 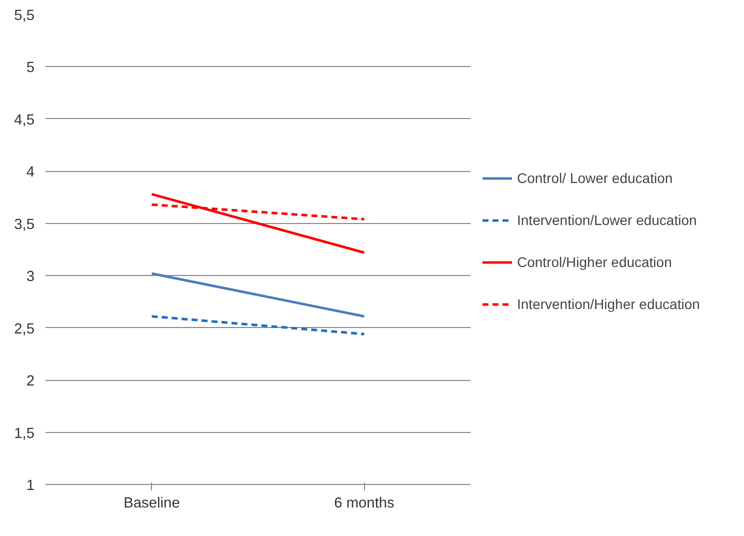 I want to click on y-tick-label: 4,5, so click(x=24, y=120).